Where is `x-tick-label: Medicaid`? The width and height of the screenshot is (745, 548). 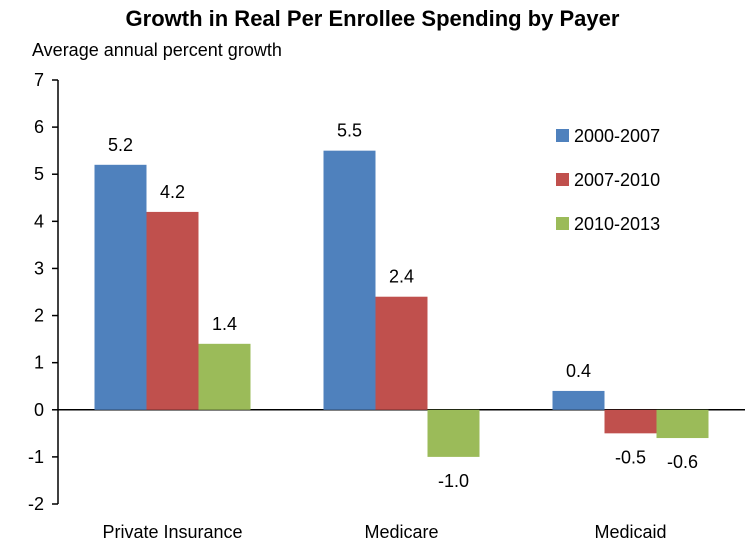 x-tick-label: Medicaid is located at coordinates (630, 532).